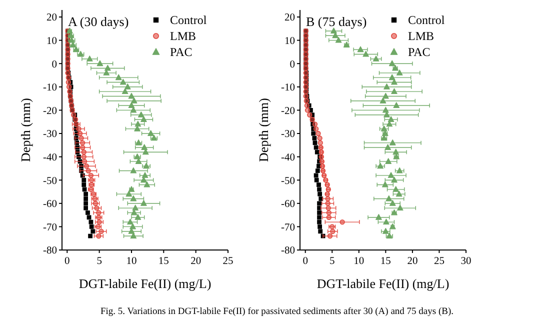 Image resolution: width=554 pixels, height=335 pixels. What do you see at coordinates (98, 21) in the screenshot?
I see `chart-title: A (30 days)` at bounding box center [98, 21].